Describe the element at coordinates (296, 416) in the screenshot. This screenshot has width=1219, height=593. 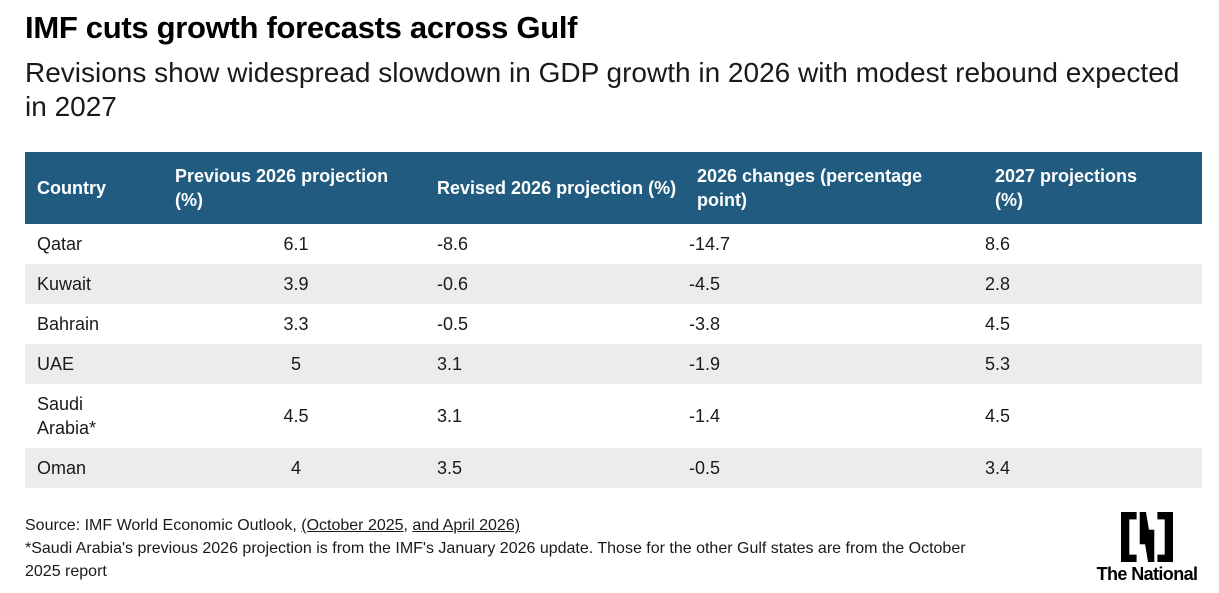
I see `cell-previous-2026: 4.5` at that location.